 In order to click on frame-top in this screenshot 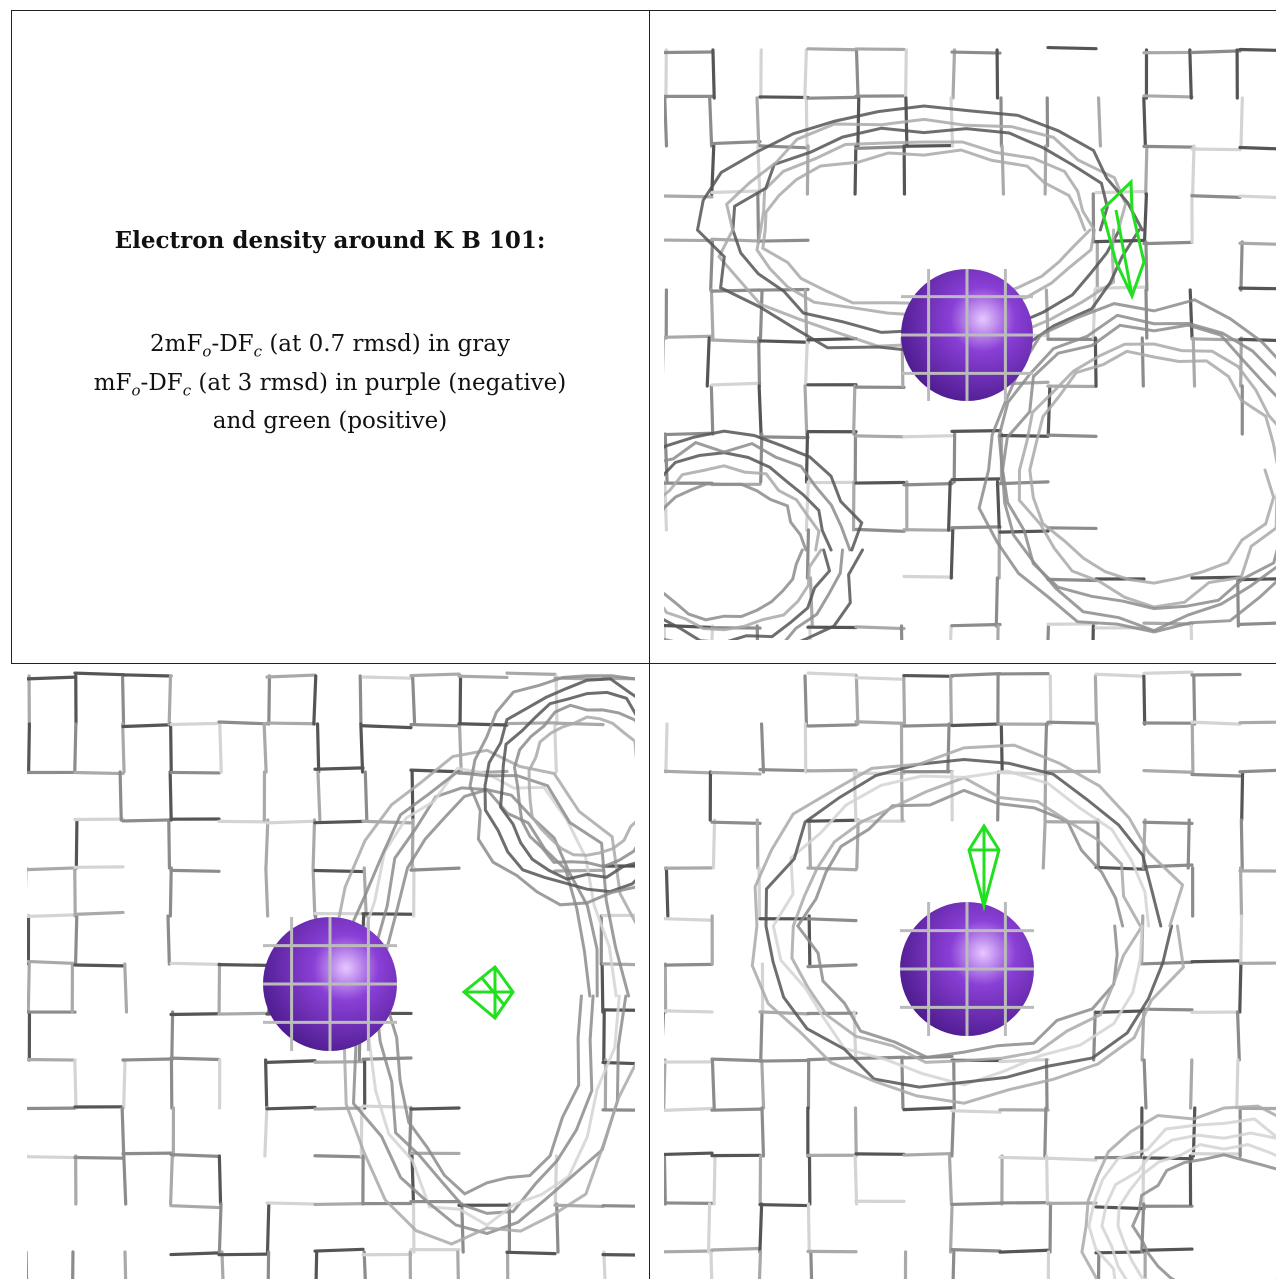, I will do `click(643, 10)`.